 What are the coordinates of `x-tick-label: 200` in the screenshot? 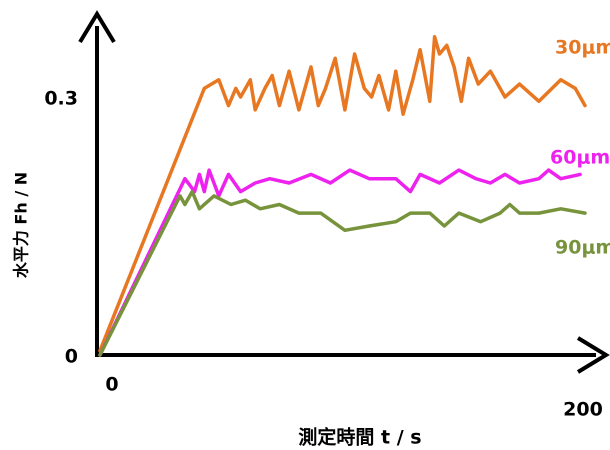 It's located at (583, 410).